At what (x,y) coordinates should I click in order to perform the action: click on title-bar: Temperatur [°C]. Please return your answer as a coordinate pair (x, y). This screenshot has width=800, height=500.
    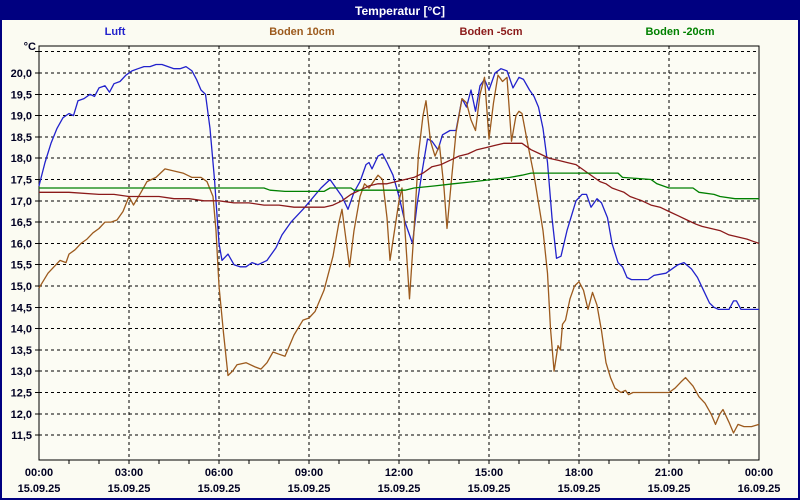
    Looking at the image, I should click on (400, 11).